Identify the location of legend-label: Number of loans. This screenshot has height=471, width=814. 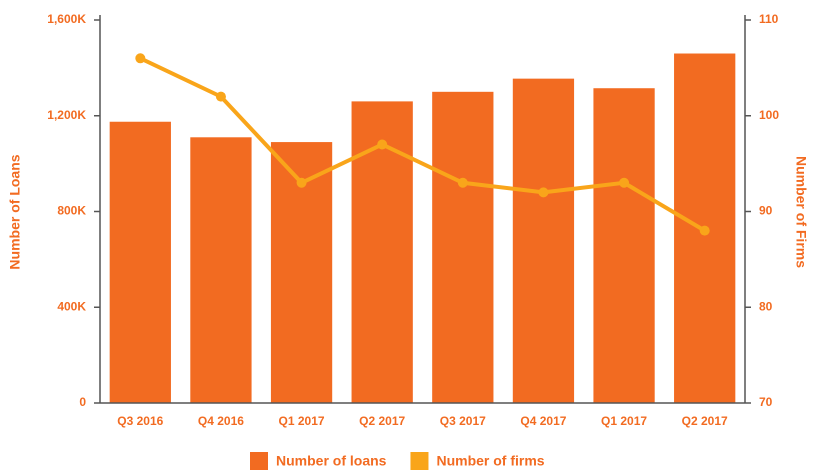
(331, 461).